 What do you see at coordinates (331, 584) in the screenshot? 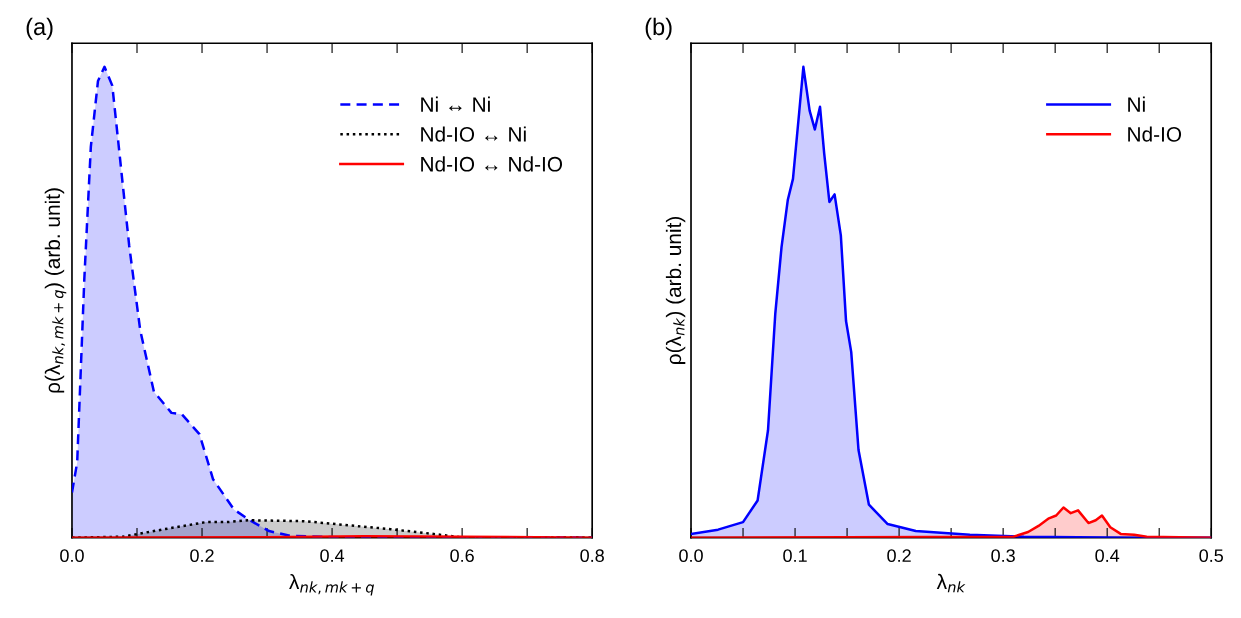
I see `x-axis-title: λ$_{nk,mk+q}$` at bounding box center [331, 584].